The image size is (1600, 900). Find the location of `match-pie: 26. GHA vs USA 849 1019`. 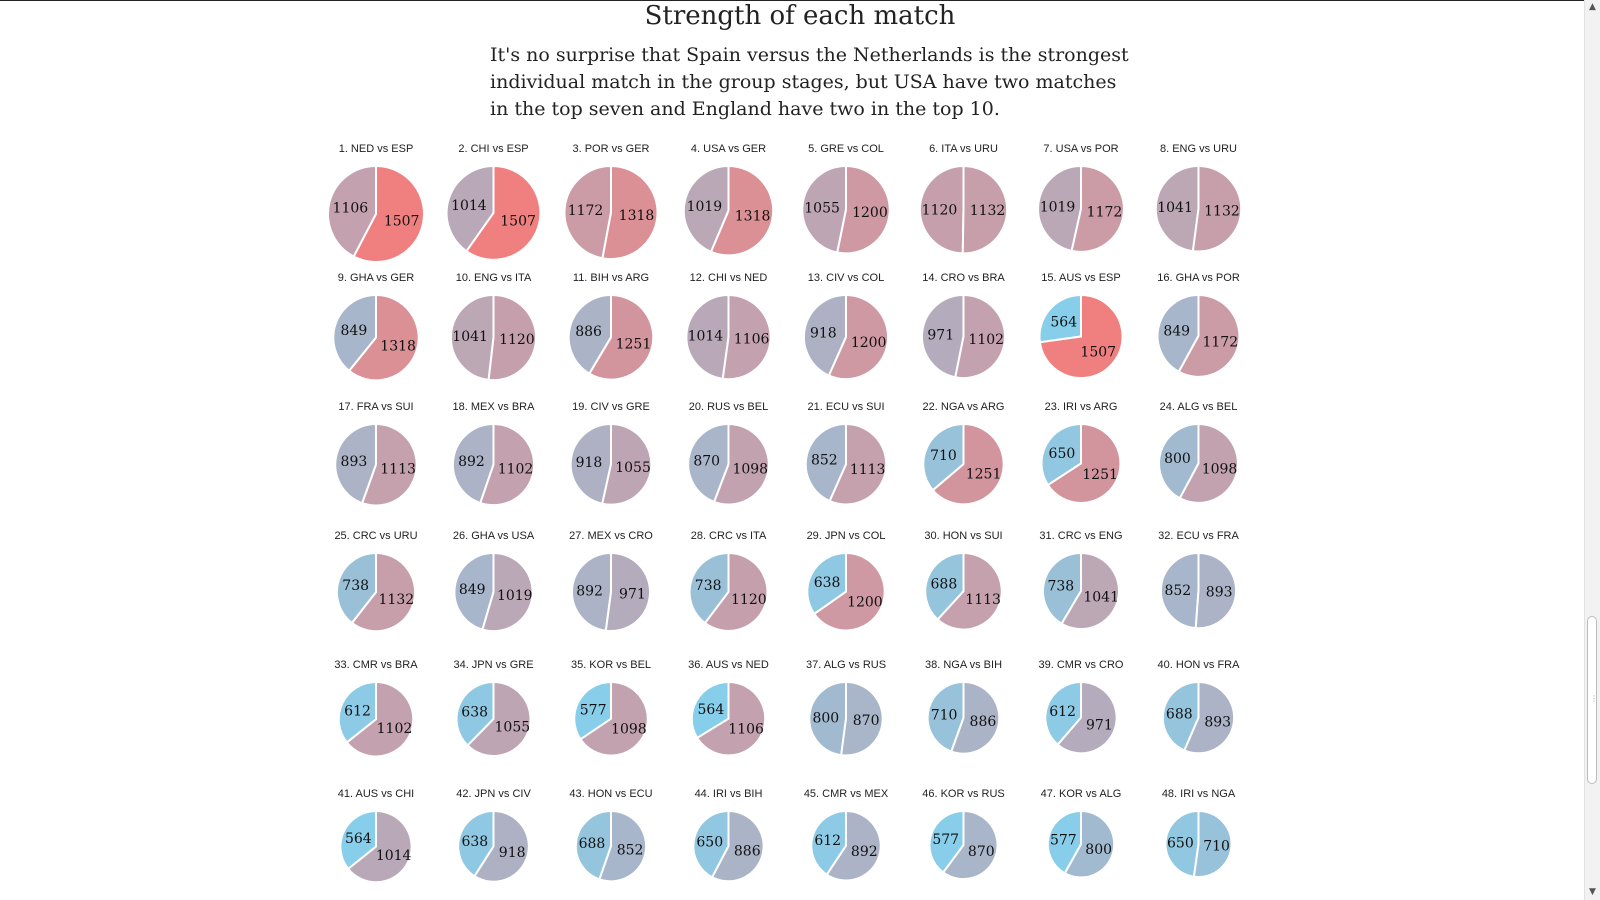

match-pie: 26. GHA vs USA 849 1019 is located at coordinates (494, 581).